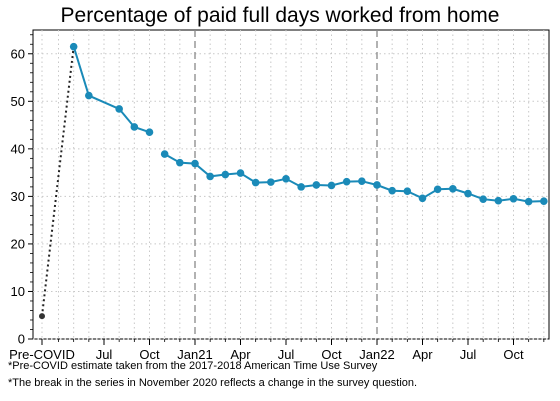 The image size is (560, 401). What do you see at coordinates (21, 339) in the screenshot?
I see `y-tick-label: 0` at bounding box center [21, 339].